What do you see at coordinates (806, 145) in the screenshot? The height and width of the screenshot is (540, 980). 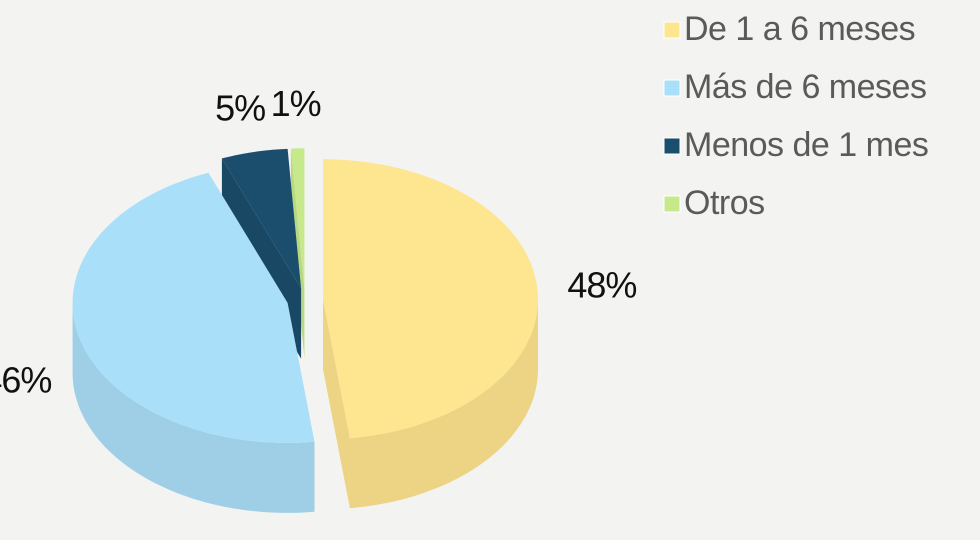 I see `legend-label: Menos de 1 mes` at bounding box center [806, 145].